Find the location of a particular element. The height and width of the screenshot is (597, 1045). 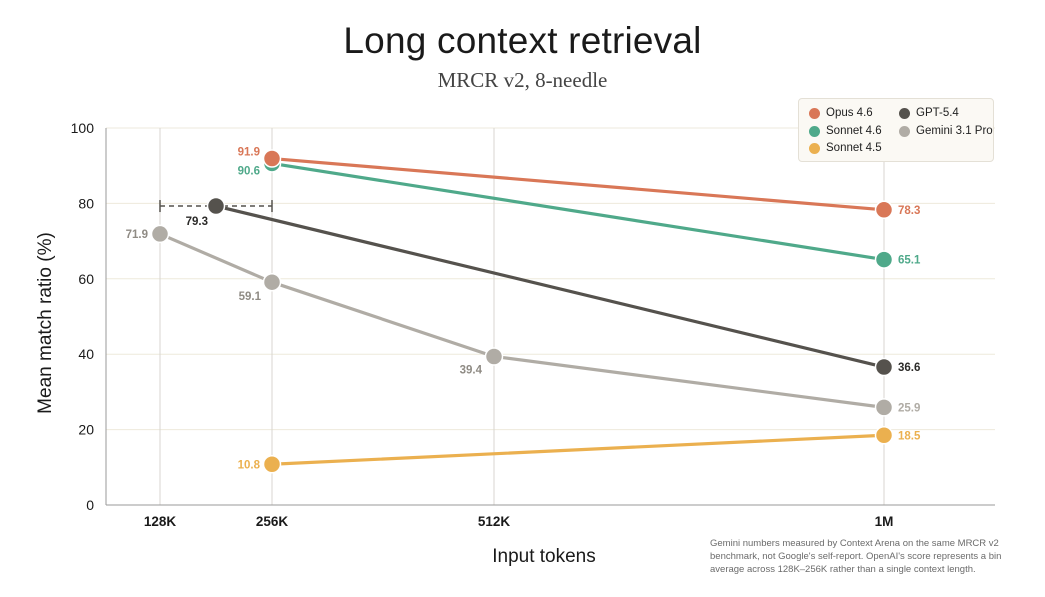

legend-item-gpt-5-4: GPT-5.4 is located at coordinates (929, 113).